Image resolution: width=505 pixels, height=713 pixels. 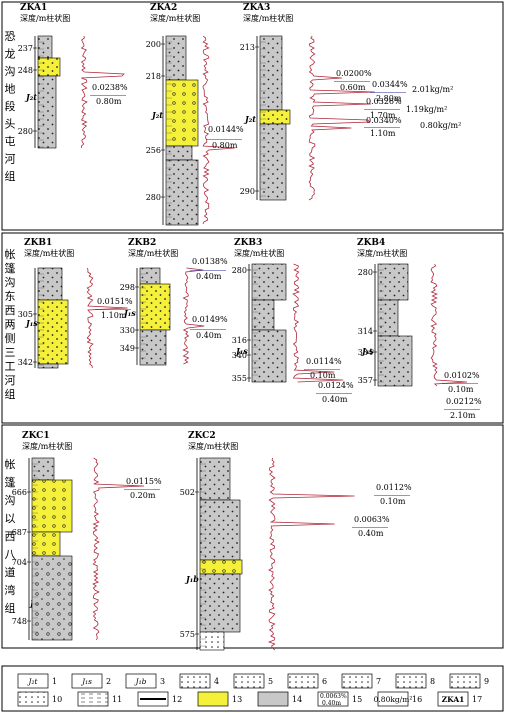 What do you see at coordinates (162, 681) in the screenshot?
I see `legend-number: 3` at bounding box center [162, 681].